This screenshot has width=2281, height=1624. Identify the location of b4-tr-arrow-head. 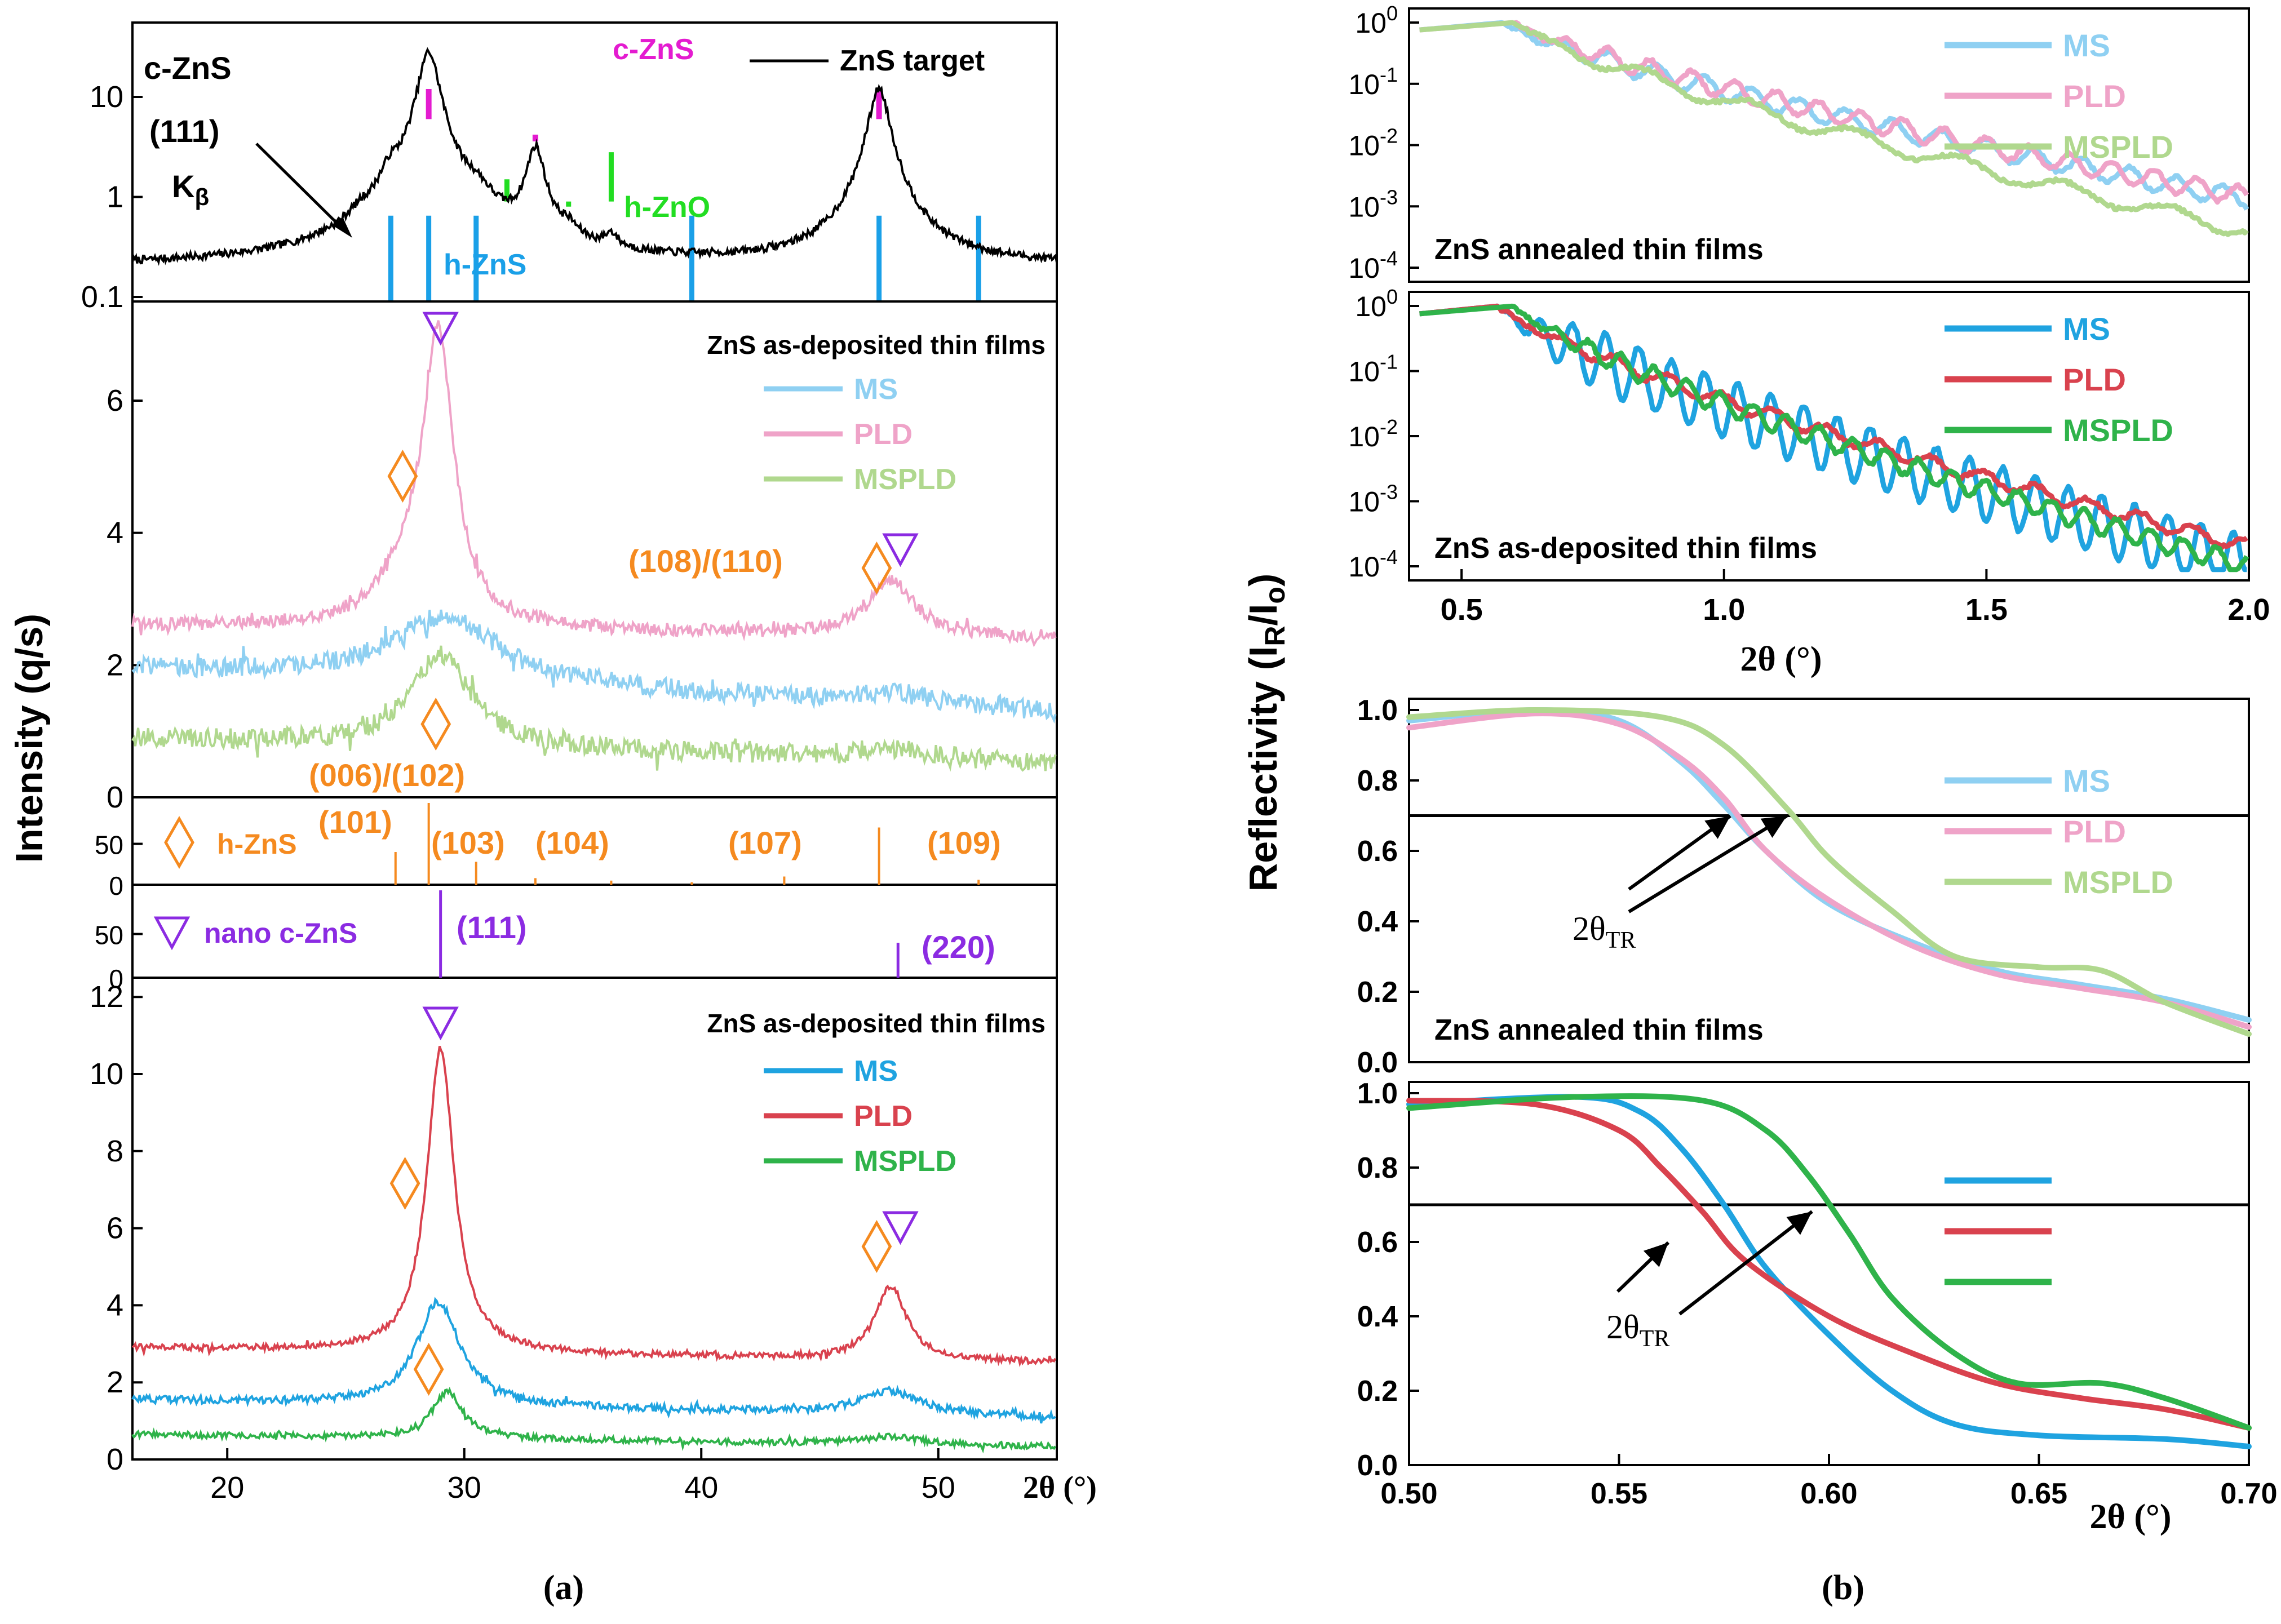
(1799, 1224).